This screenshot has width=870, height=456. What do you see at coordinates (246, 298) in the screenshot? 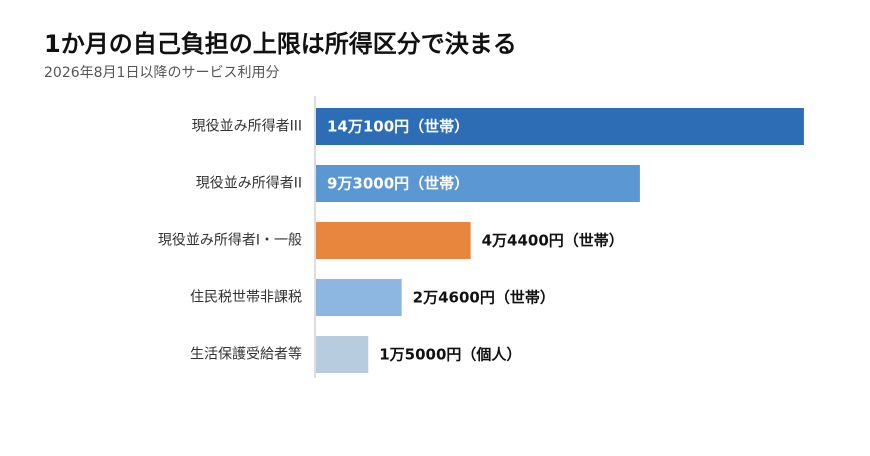
I see `category-label: 住民税世帯非課税` at bounding box center [246, 298].